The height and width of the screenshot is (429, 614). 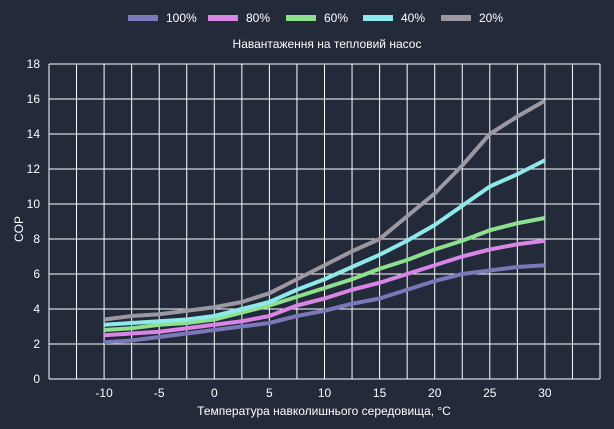 I want to click on legend-item-60pct: 60%, so click(x=317, y=18).